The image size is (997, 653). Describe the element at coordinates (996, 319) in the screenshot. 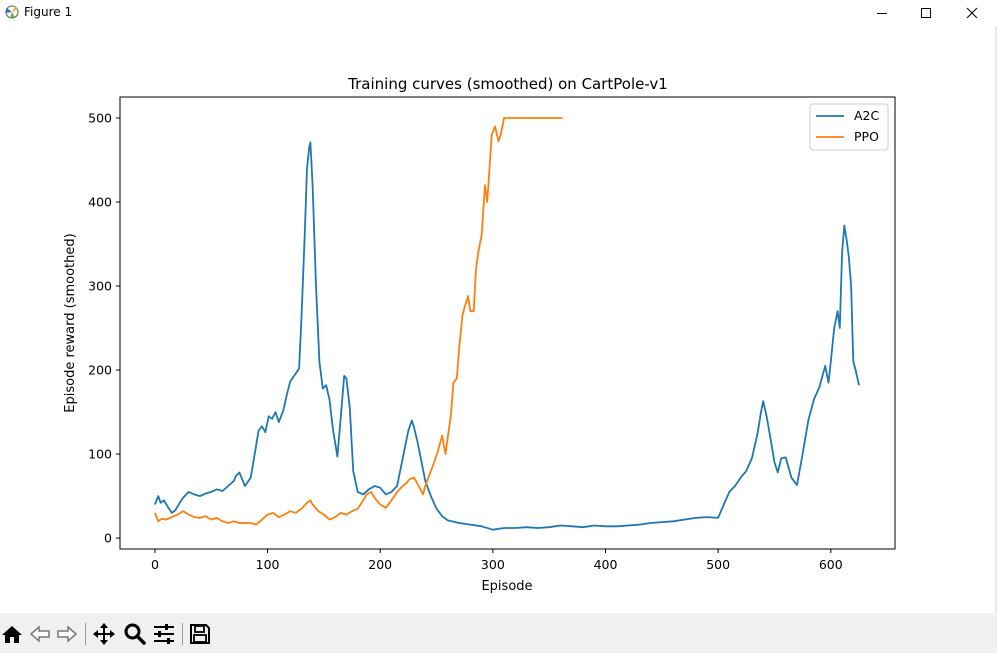

I see `right-edge-strip` at that location.